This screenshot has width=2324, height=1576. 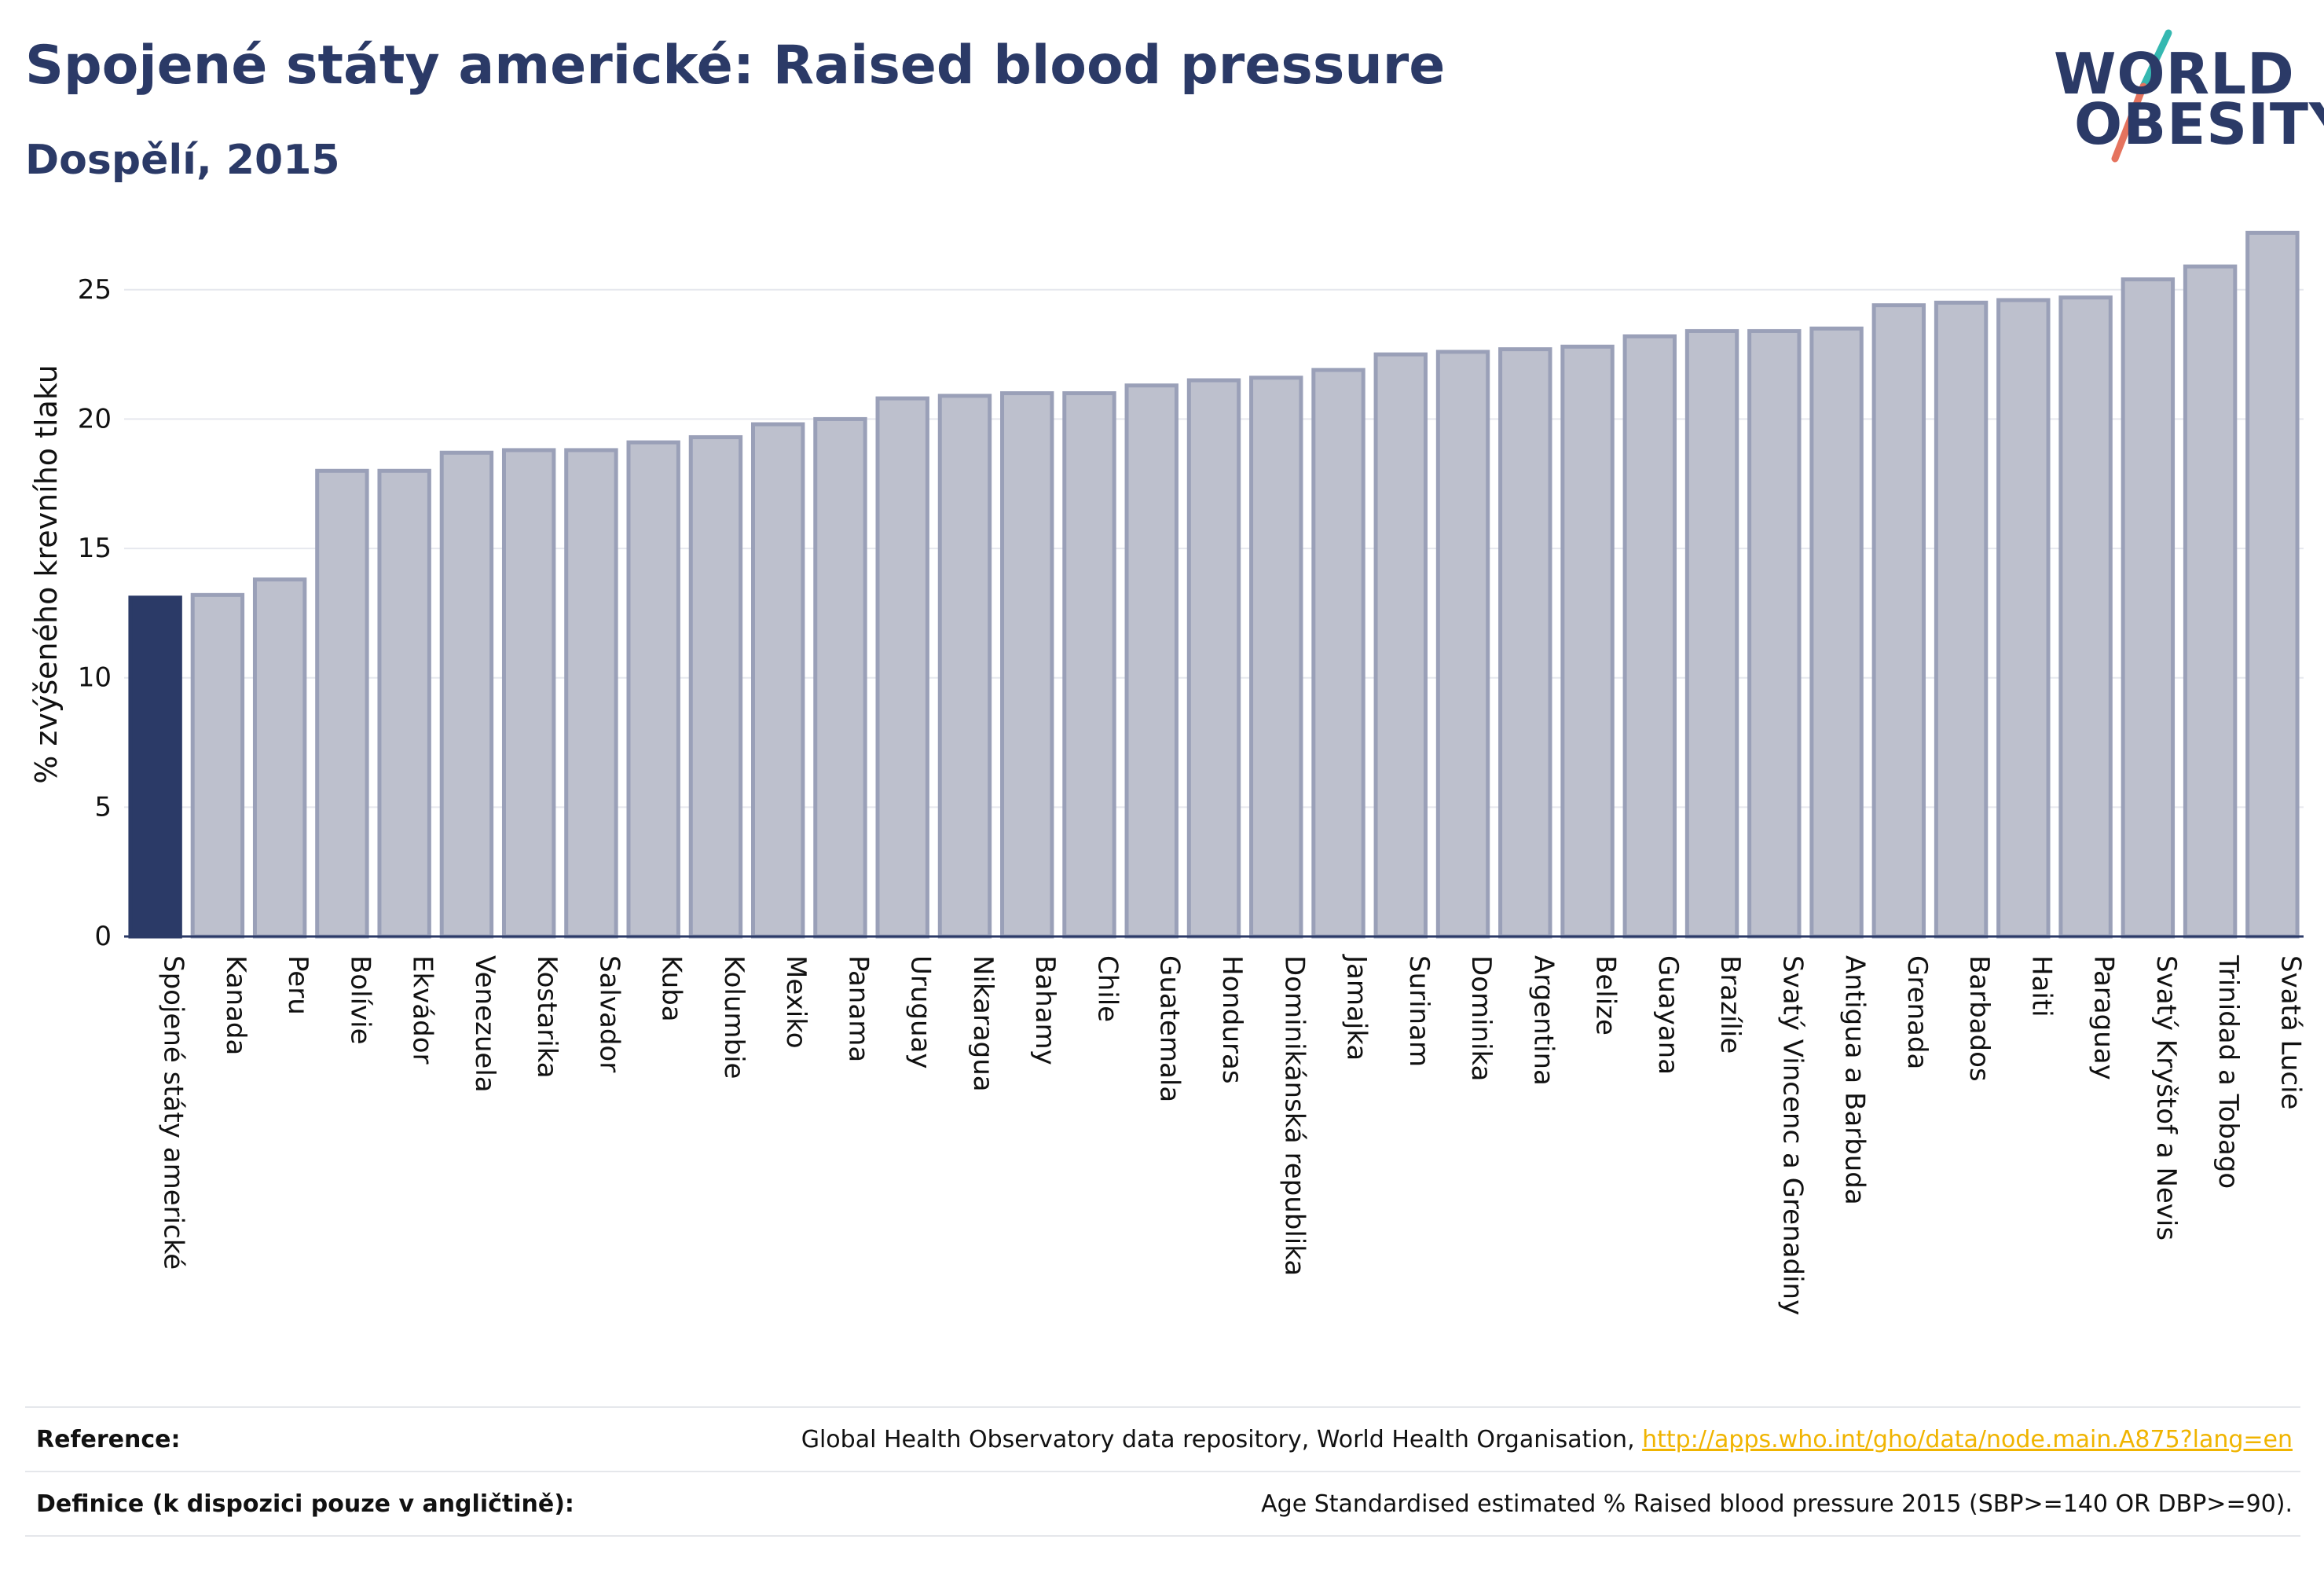 What do you see at coordinates (46, 574) in the screenshot?
I see `y-axis-label: % zvýšeného krevního tlaku` at bounding box center [46, 574].